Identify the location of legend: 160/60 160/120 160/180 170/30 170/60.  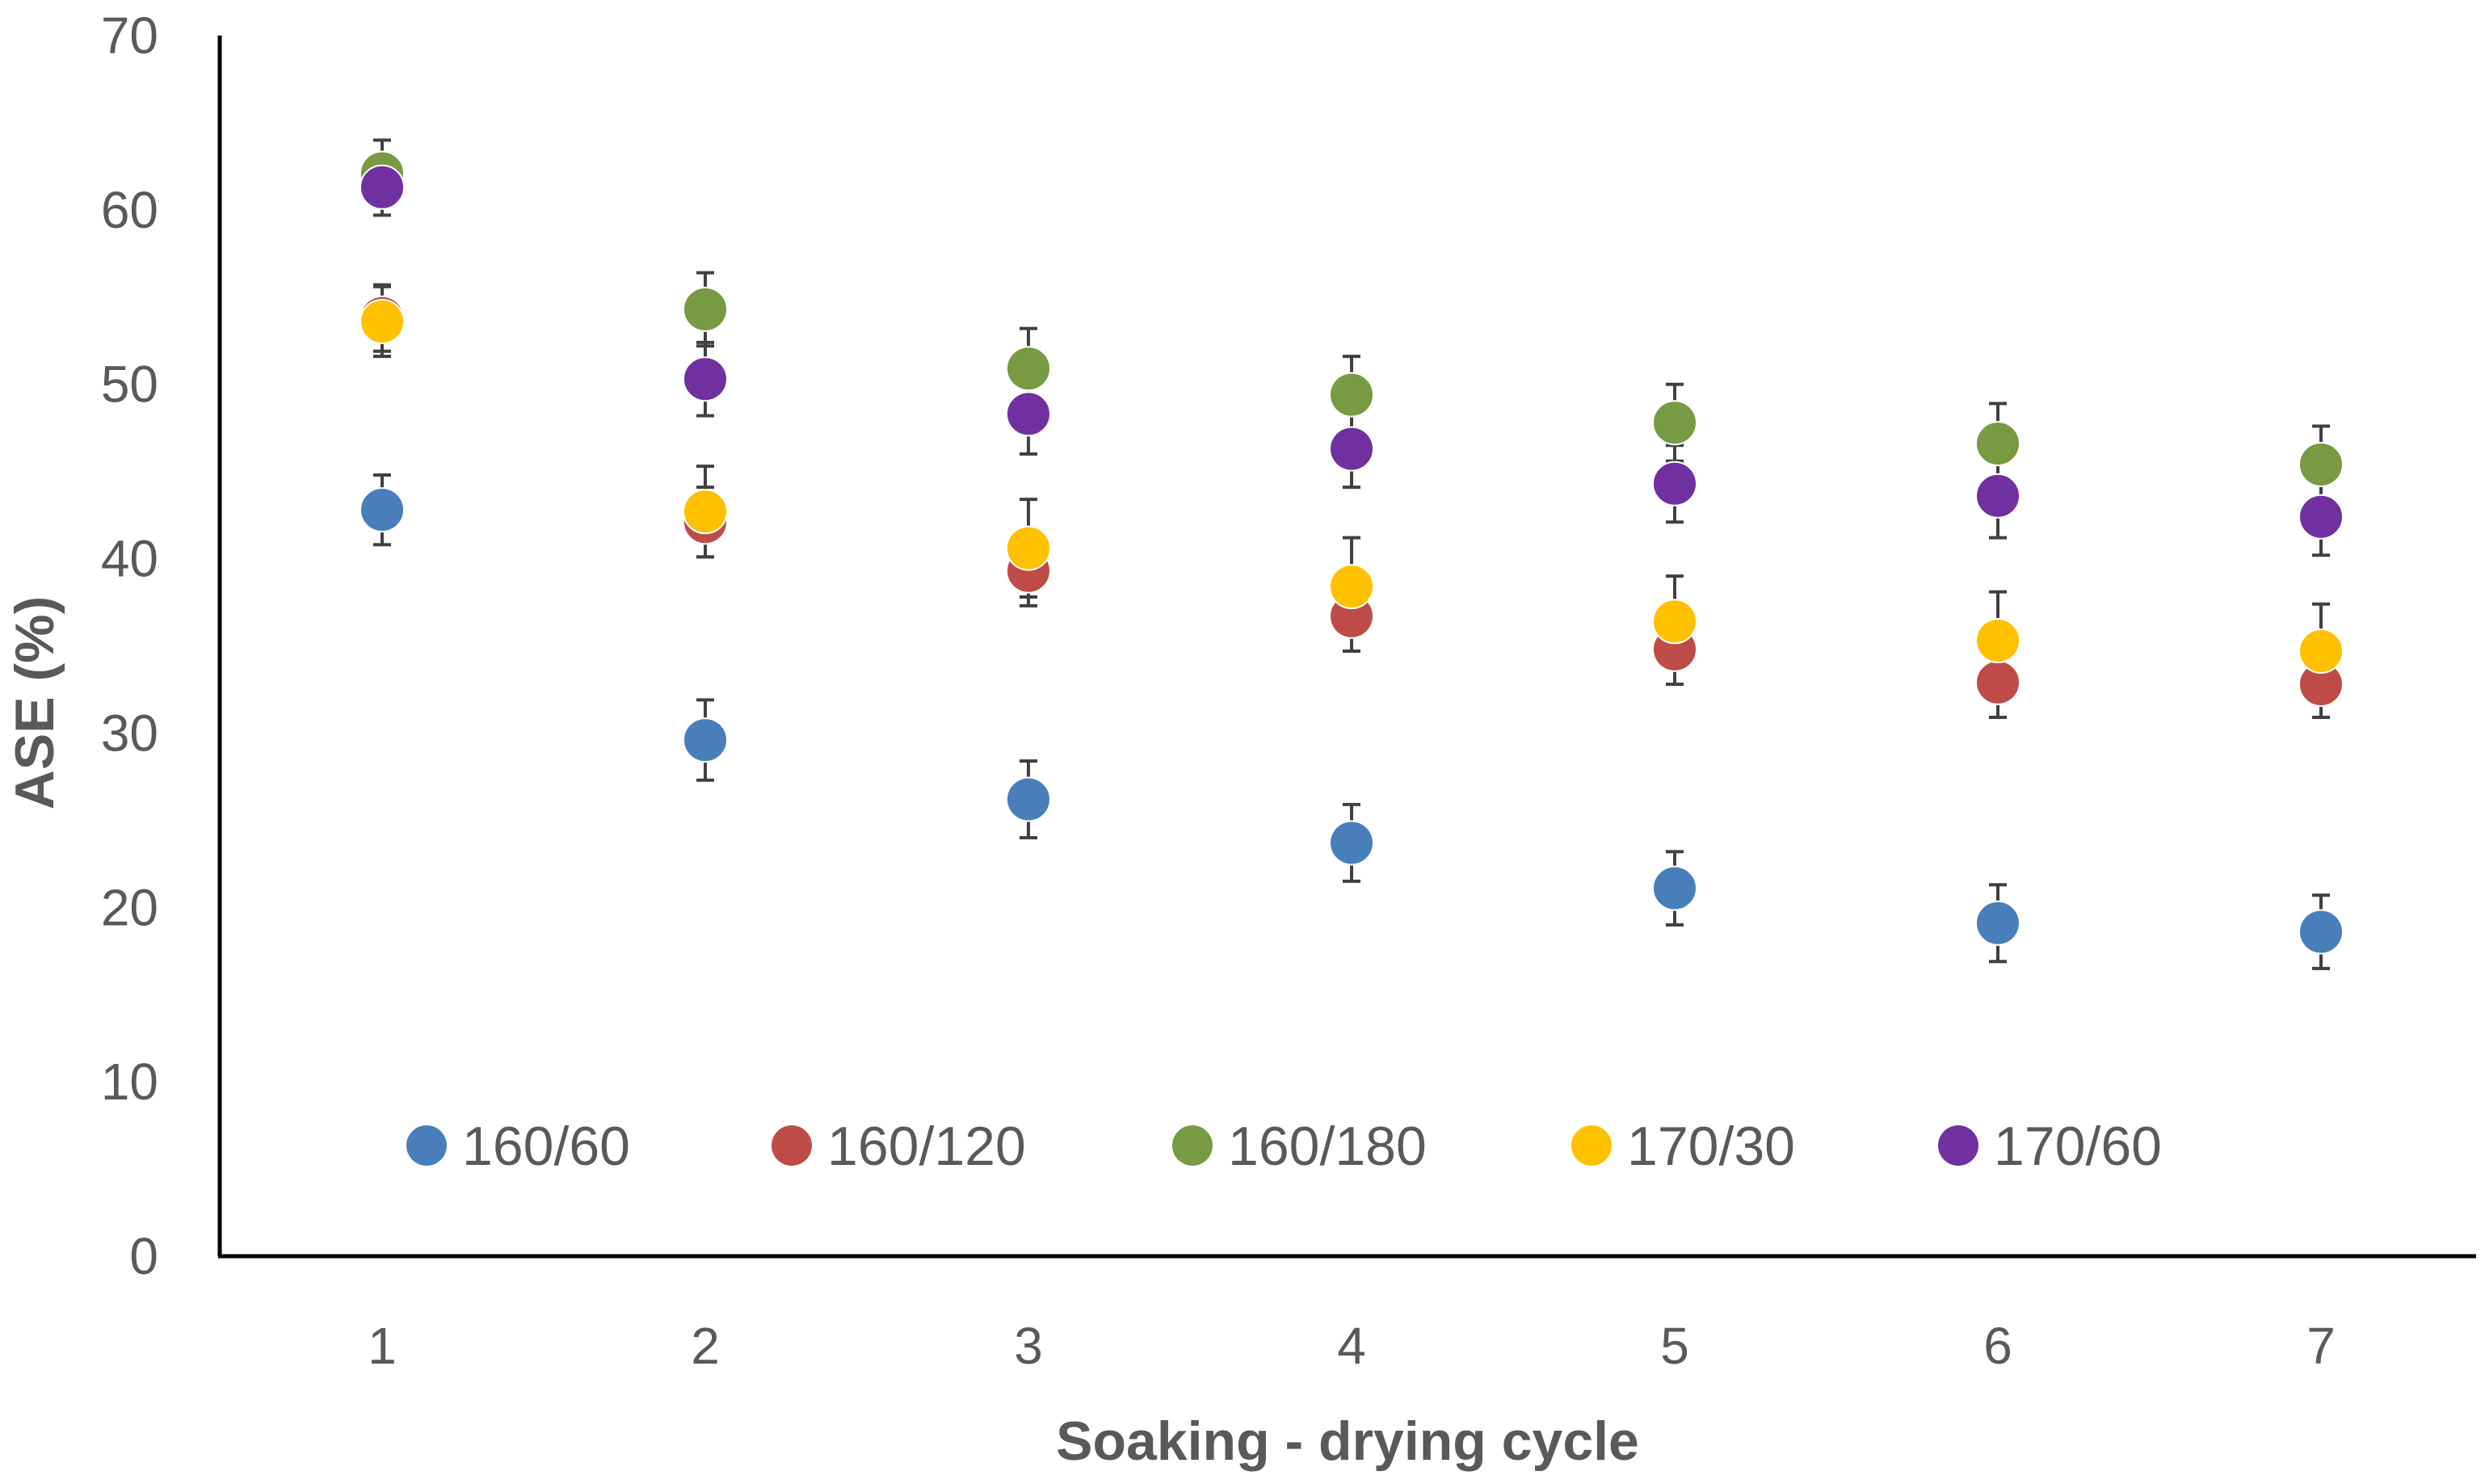
(1284, 1146).